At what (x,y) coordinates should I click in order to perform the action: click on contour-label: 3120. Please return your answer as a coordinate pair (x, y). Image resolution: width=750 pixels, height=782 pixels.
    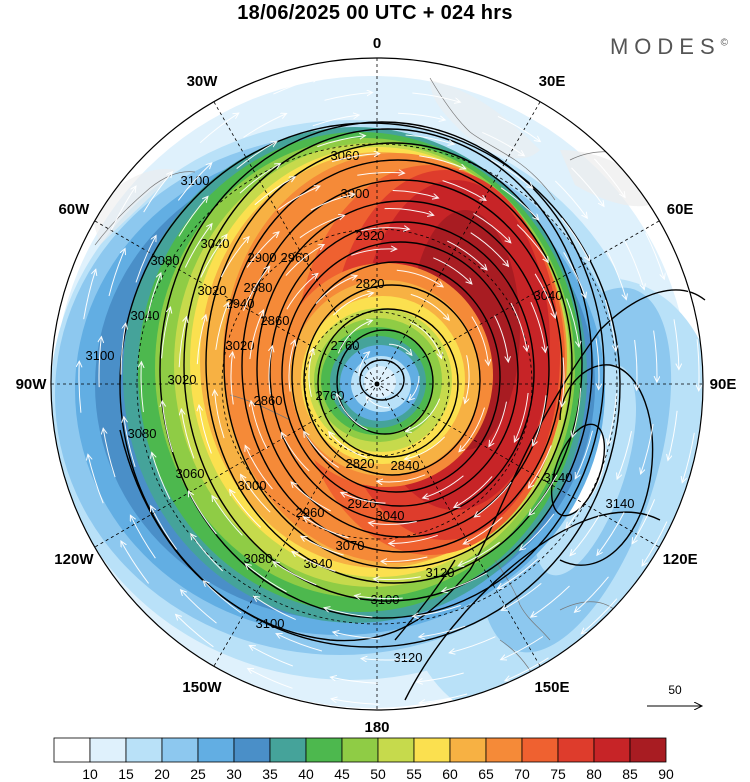
    Looking at the image, I should click on (408, 657).